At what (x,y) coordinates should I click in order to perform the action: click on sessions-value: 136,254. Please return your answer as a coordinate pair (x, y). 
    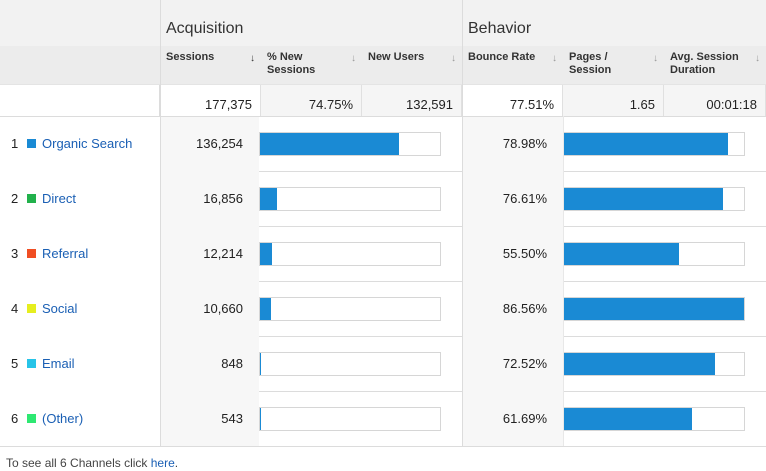
    Looking at the image, I should click on (209, 143).